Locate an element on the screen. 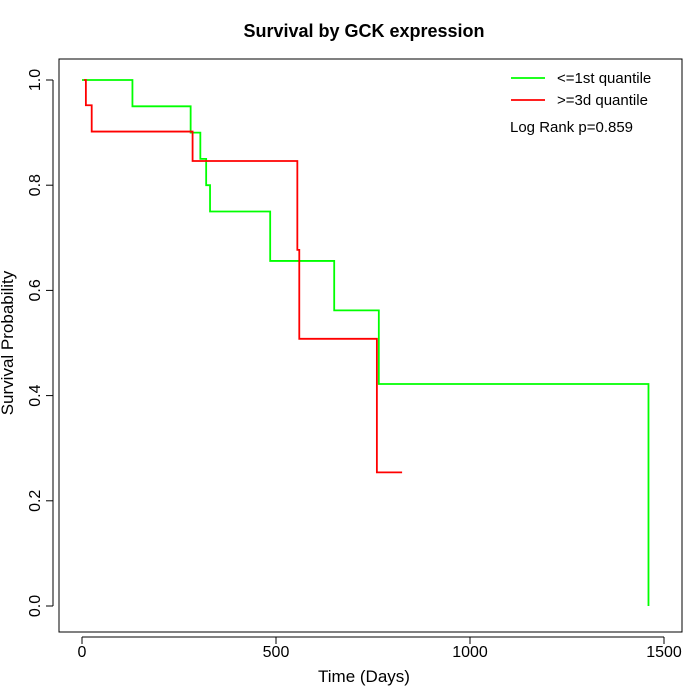 This screenshot has width=700, height=700. legend-label: >=3d quantile is located at coordinates (602, 100).